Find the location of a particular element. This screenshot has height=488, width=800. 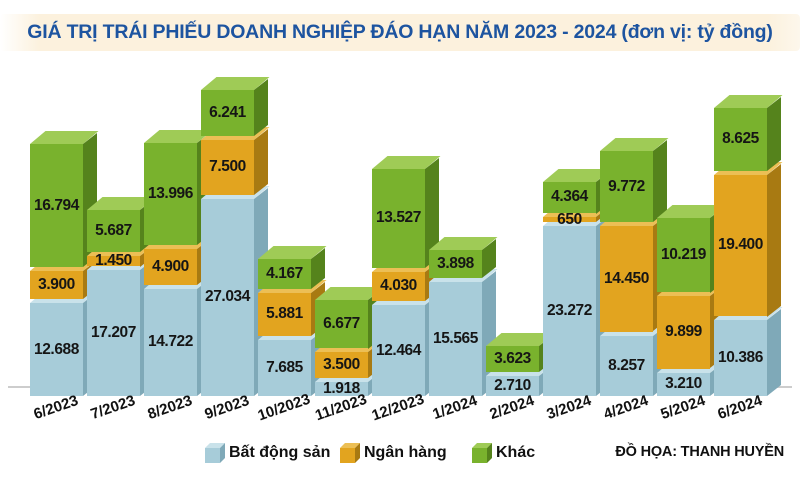

value-label: 7.500 is located at coordinates (227, 167).